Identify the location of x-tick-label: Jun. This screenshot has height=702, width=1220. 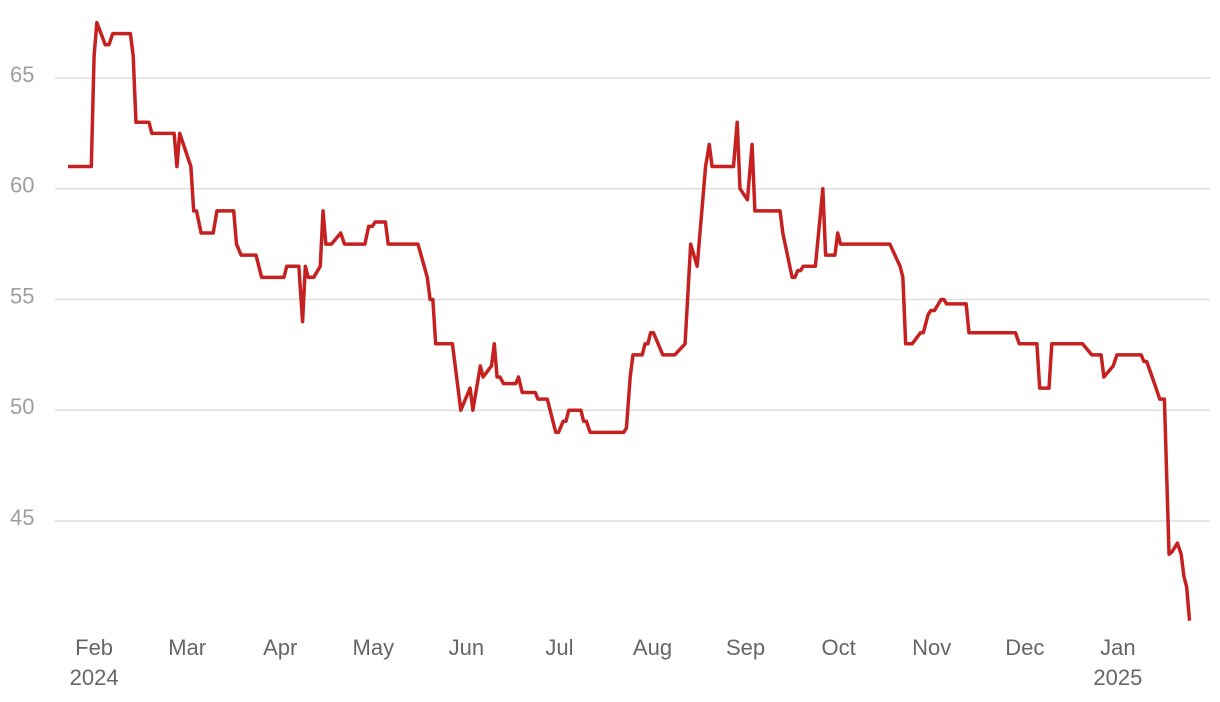
(466, 647).